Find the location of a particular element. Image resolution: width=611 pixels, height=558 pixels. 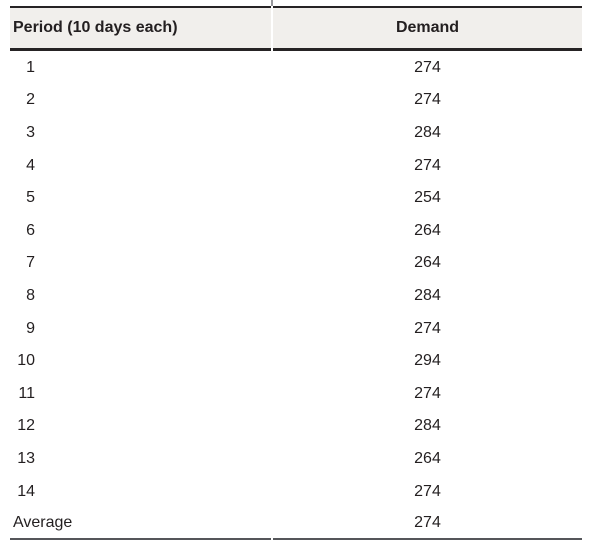

period-value: 1 is located at coordinates (30, 67).